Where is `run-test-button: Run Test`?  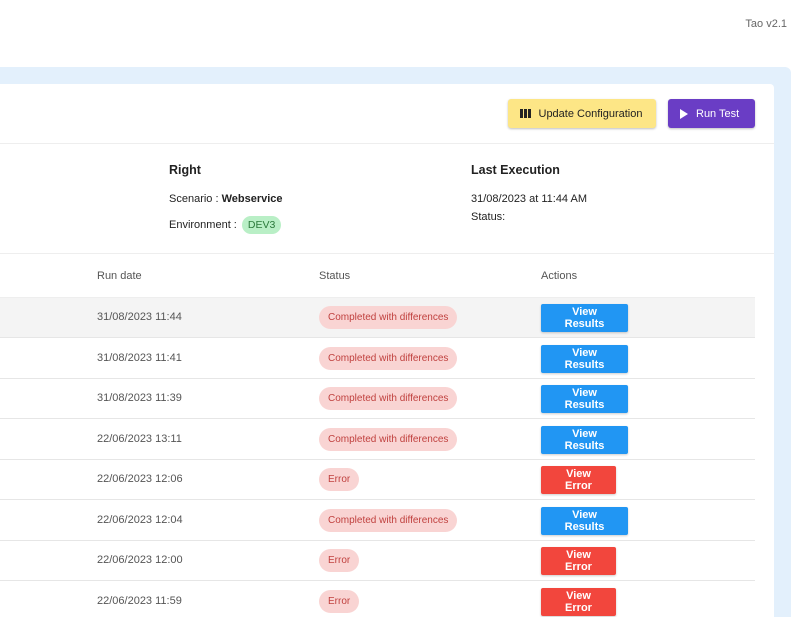
run-test-button: Run Test is located at coordinates (711, 113).